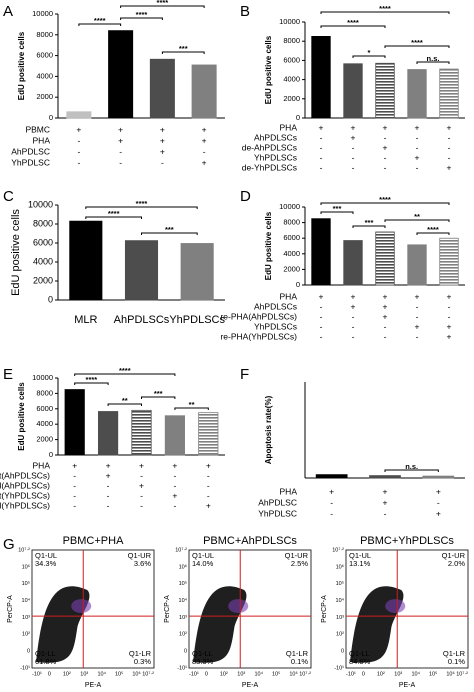  Describe the element at coordinates (241, 674) in the screenshot. I see `x-tick-label: 10³` at that location.